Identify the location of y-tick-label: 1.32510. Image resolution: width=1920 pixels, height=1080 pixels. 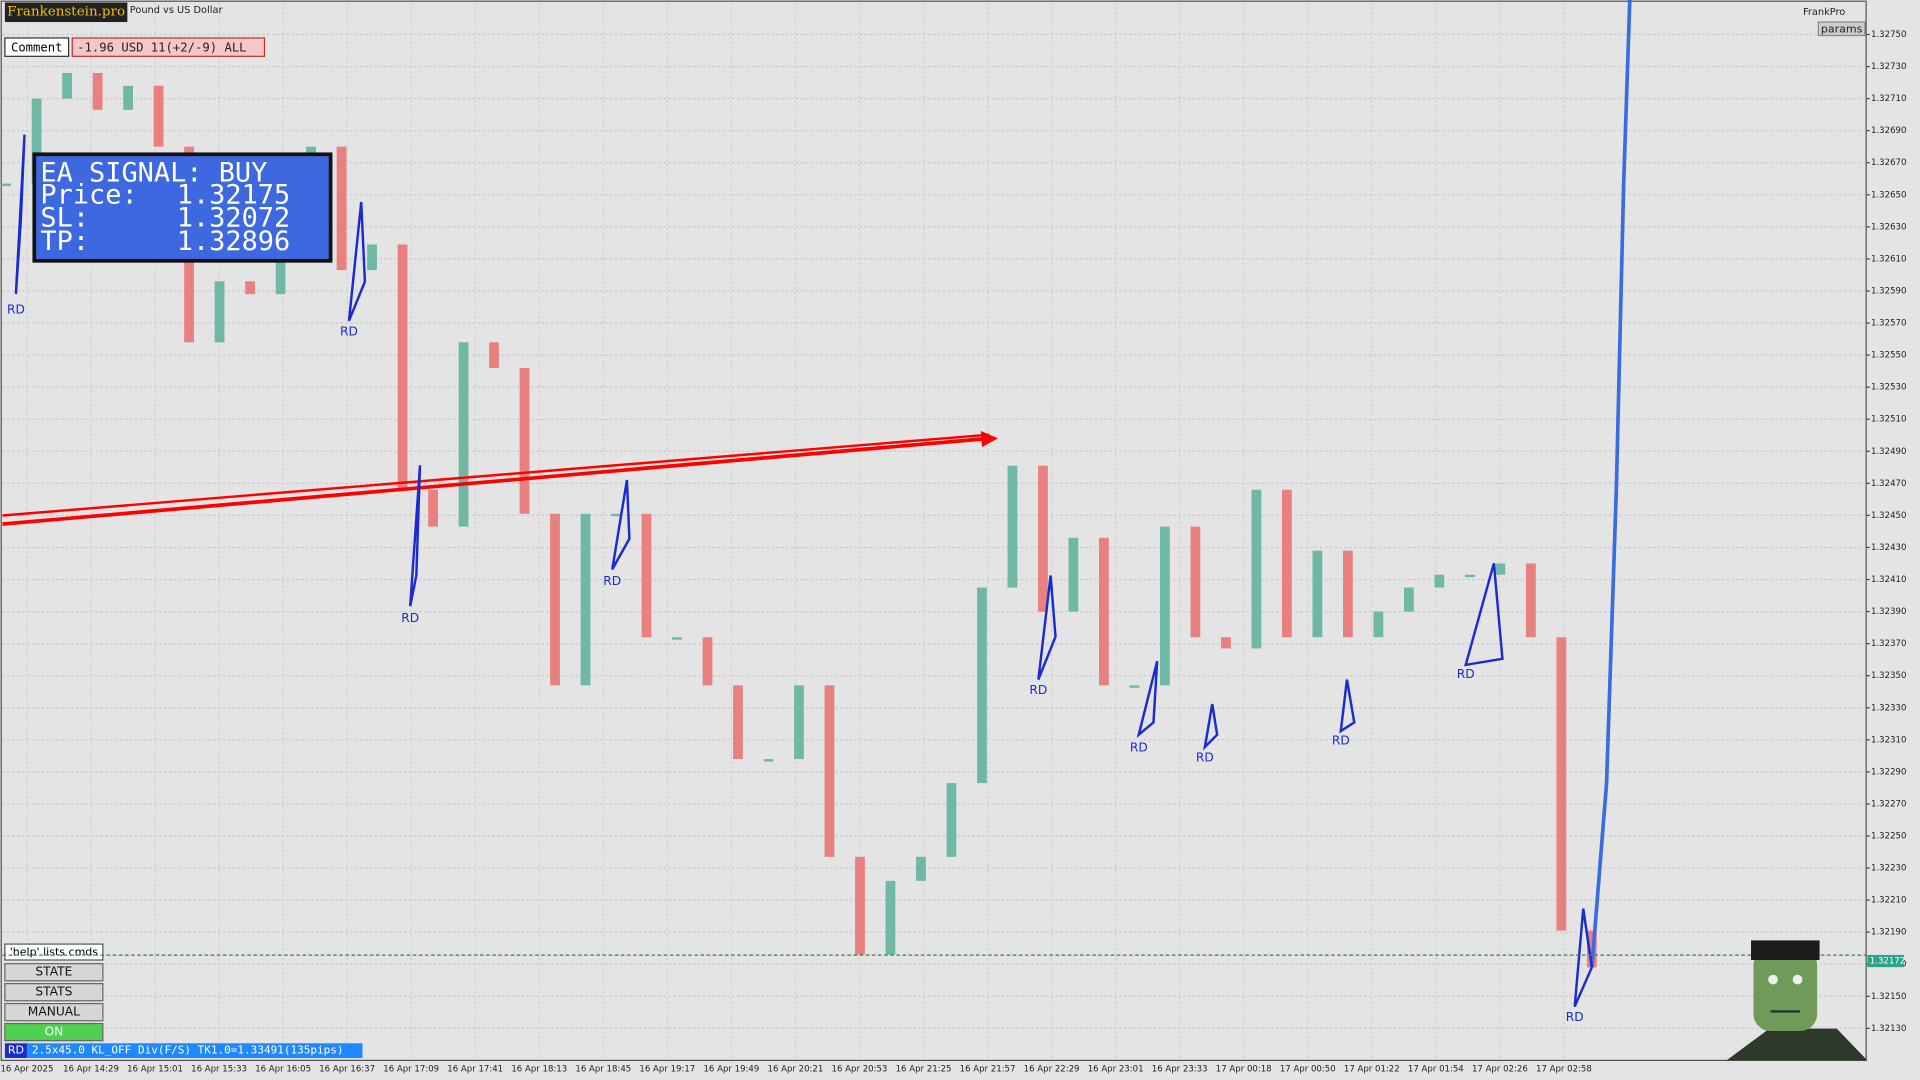
(1888, 420).